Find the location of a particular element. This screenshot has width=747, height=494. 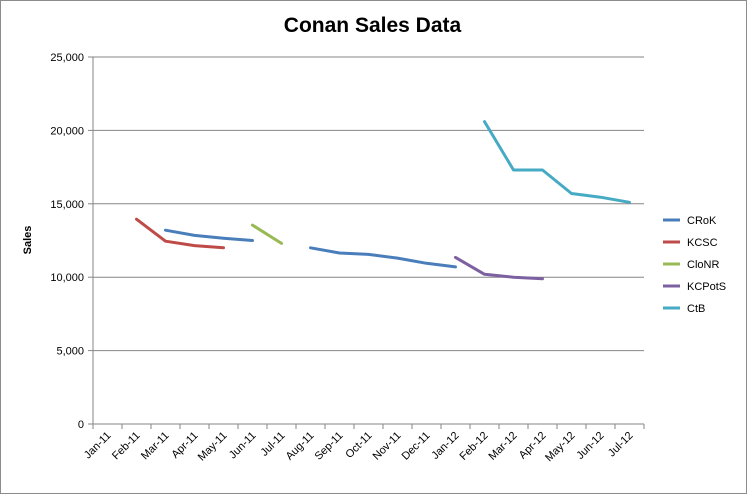

x-tick-label: Jul-12 is located at coordinates (621, 445).